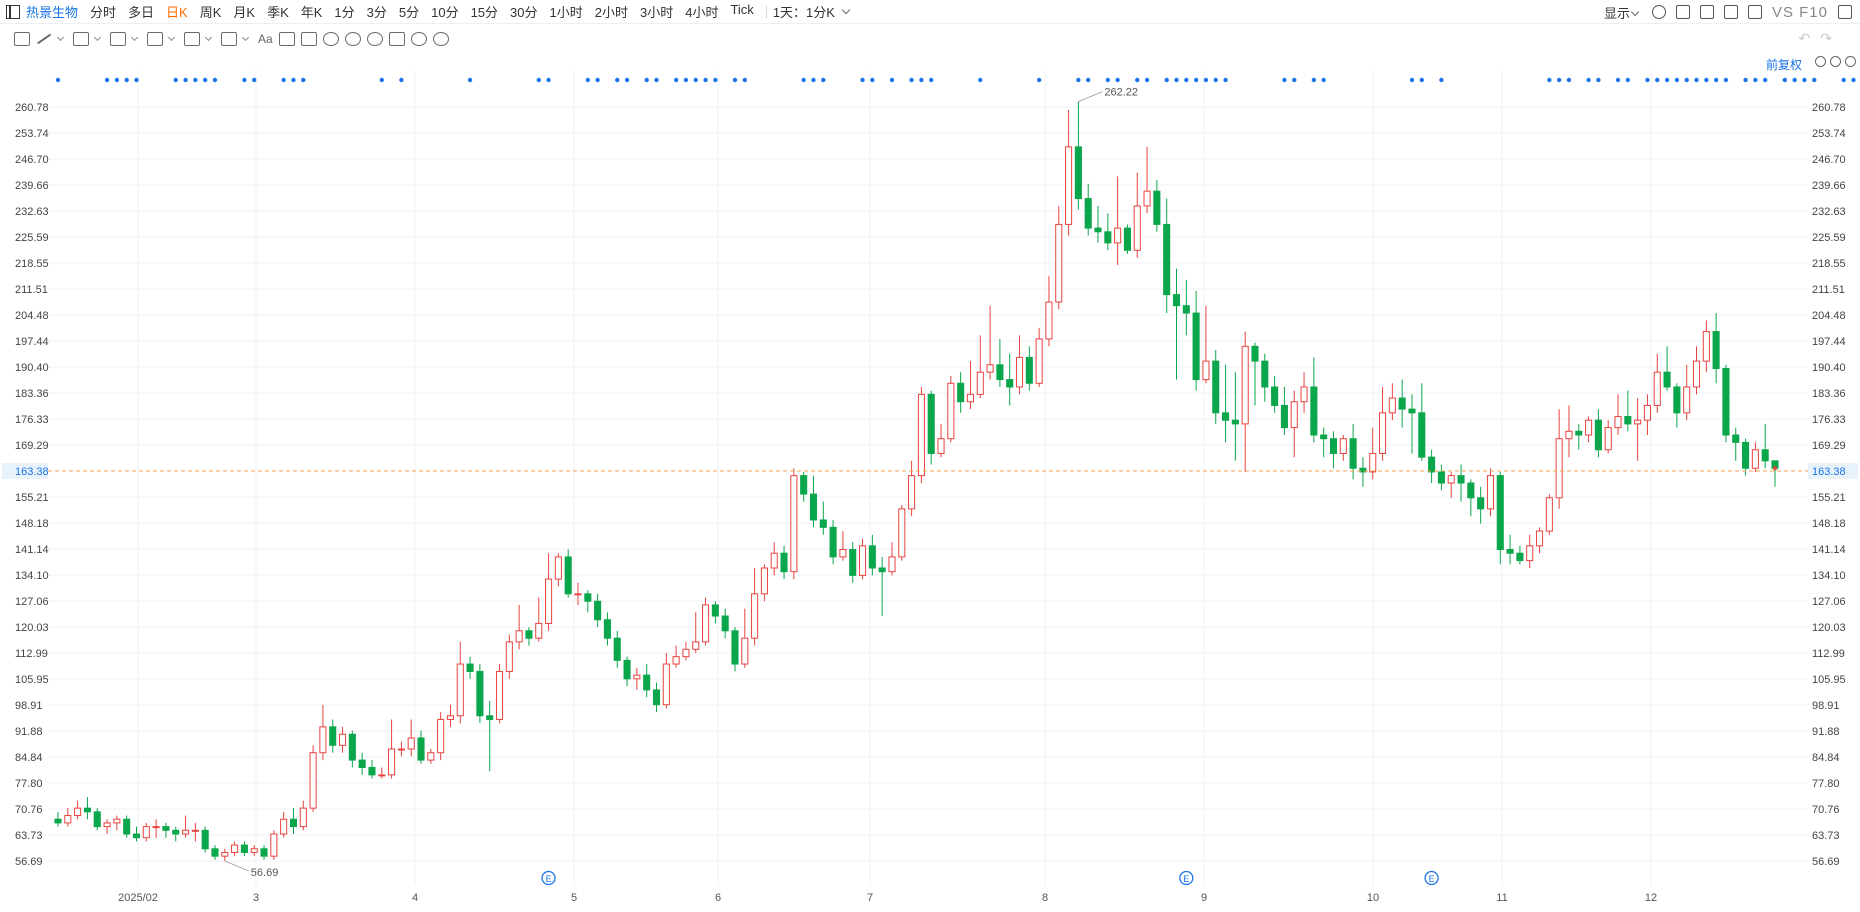 This screenshot has width=1860, height=912. I want to click on period-tab: 15分, so click(484, 12).